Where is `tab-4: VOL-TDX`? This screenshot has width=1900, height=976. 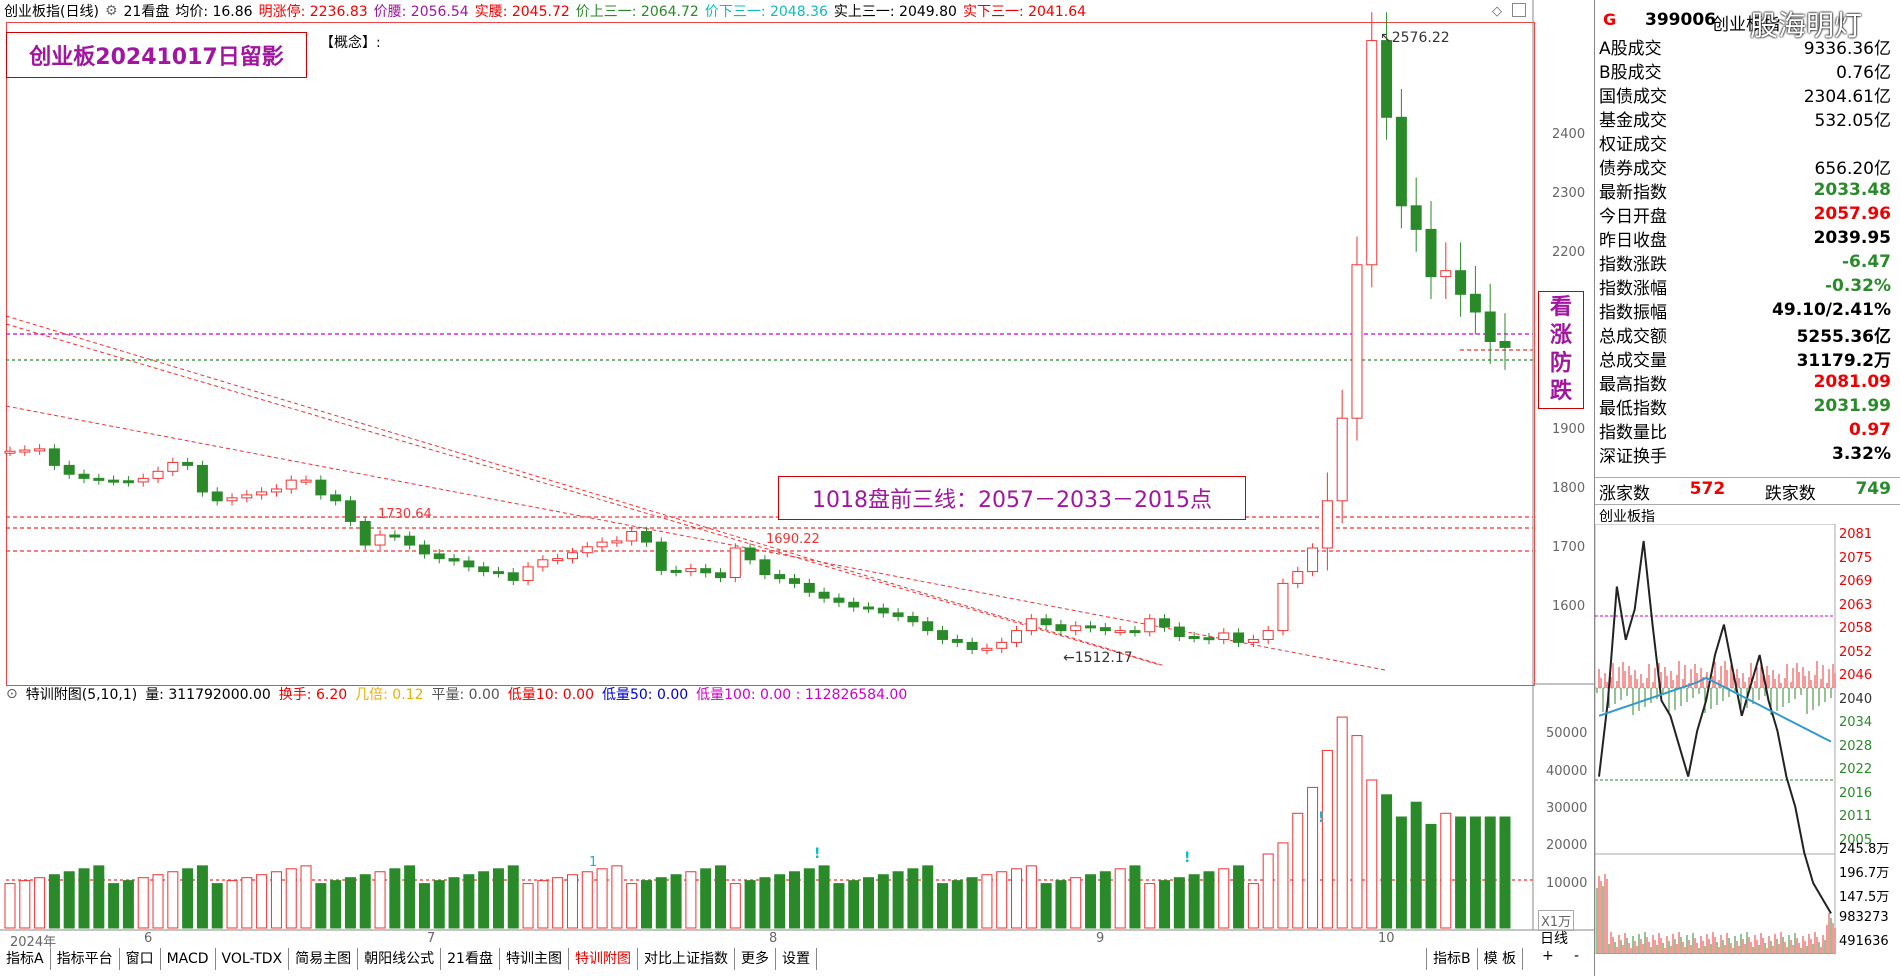 tab-4: VOL-TDX is located at coordinates (253, 959).